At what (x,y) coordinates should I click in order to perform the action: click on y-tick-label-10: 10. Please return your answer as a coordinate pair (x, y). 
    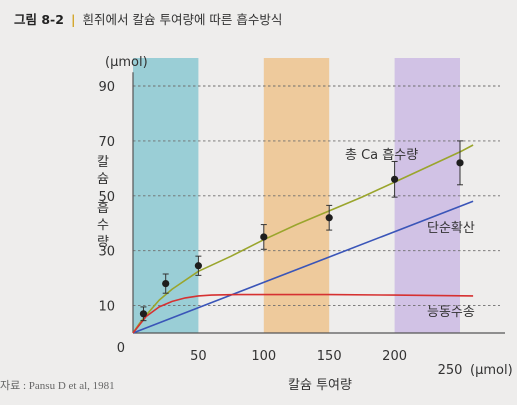
    Looking at the image, I should click on (106, 307).